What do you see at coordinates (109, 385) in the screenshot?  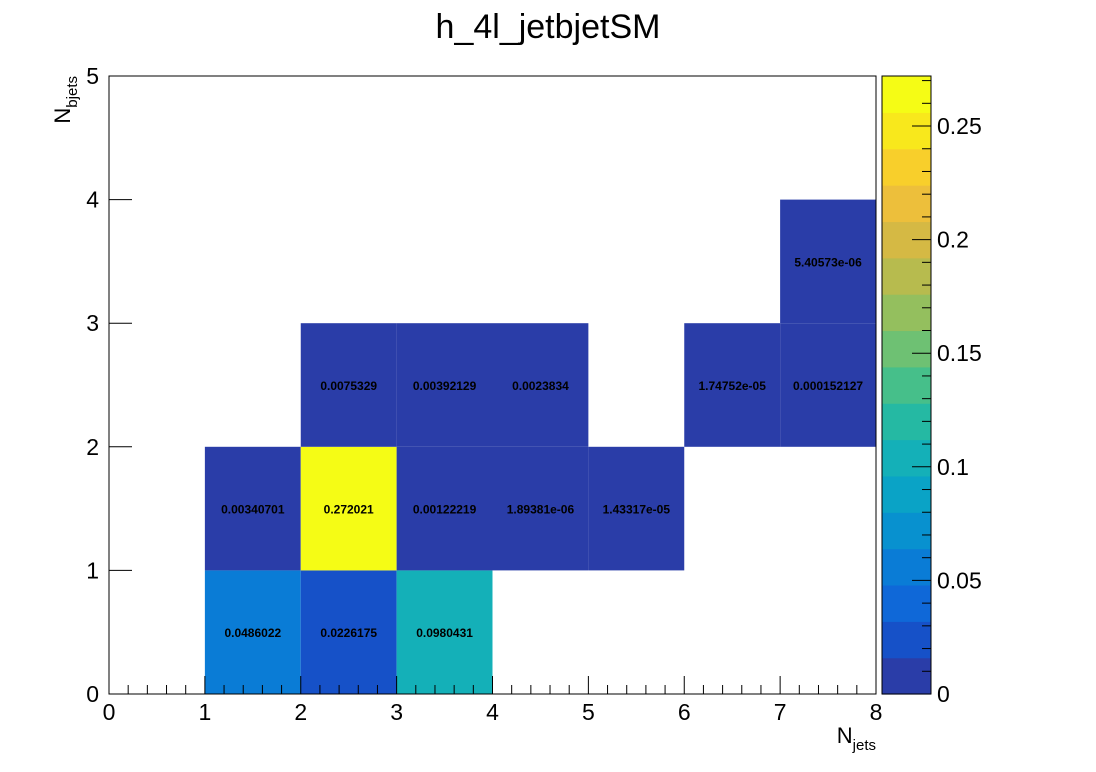 I see `y-axis: 0 1 2 3 4 5` at bounding box center [109, 385].